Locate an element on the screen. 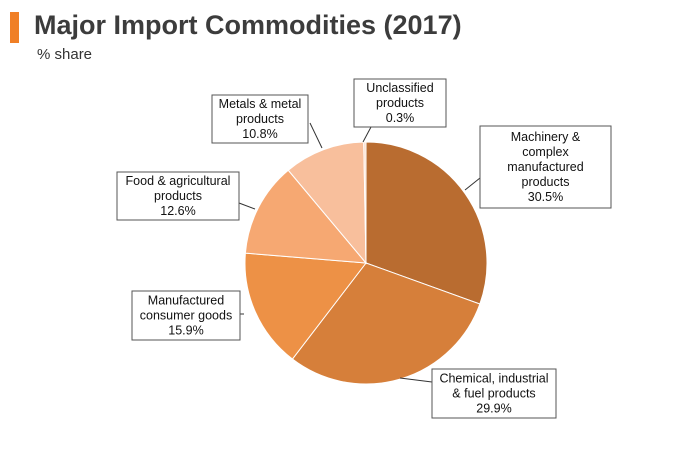 The image size is (700, 450). callout-label: Manufactured consumer goods 15.9% is located at coordinates (186, 316).